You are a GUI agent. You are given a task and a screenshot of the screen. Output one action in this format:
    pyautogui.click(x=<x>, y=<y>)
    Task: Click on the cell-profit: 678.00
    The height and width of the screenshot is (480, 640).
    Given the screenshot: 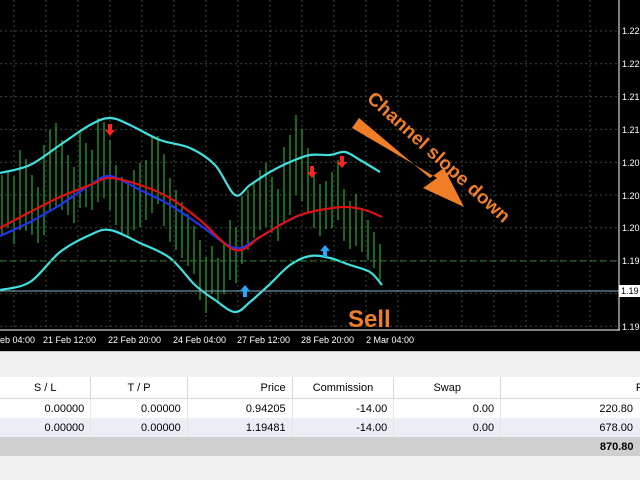 What is the action you would take?
    pyautogui.click(x=570, y=427)
    